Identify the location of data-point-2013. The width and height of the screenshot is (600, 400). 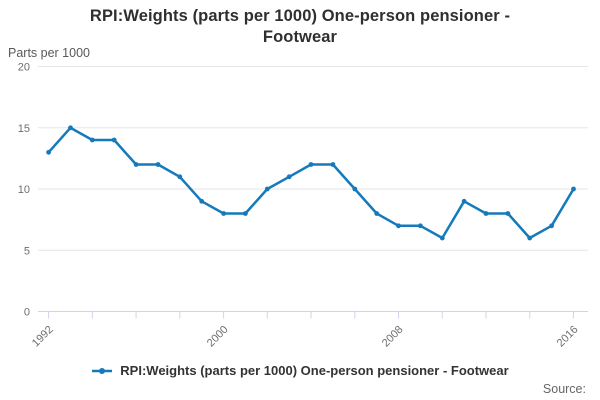
(508, 213).